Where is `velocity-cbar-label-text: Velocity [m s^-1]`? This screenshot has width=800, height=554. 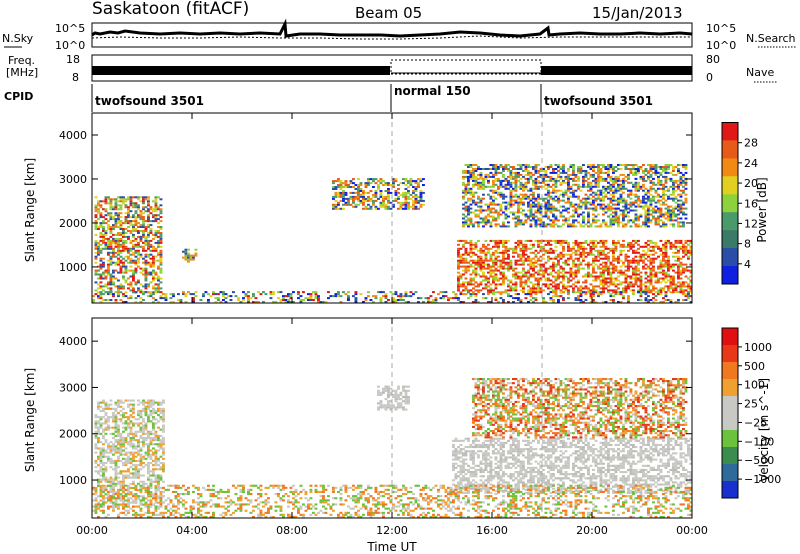 velocity-cbar-label-text: Velocity [m s^-1] is located at coordinates (764, 430).